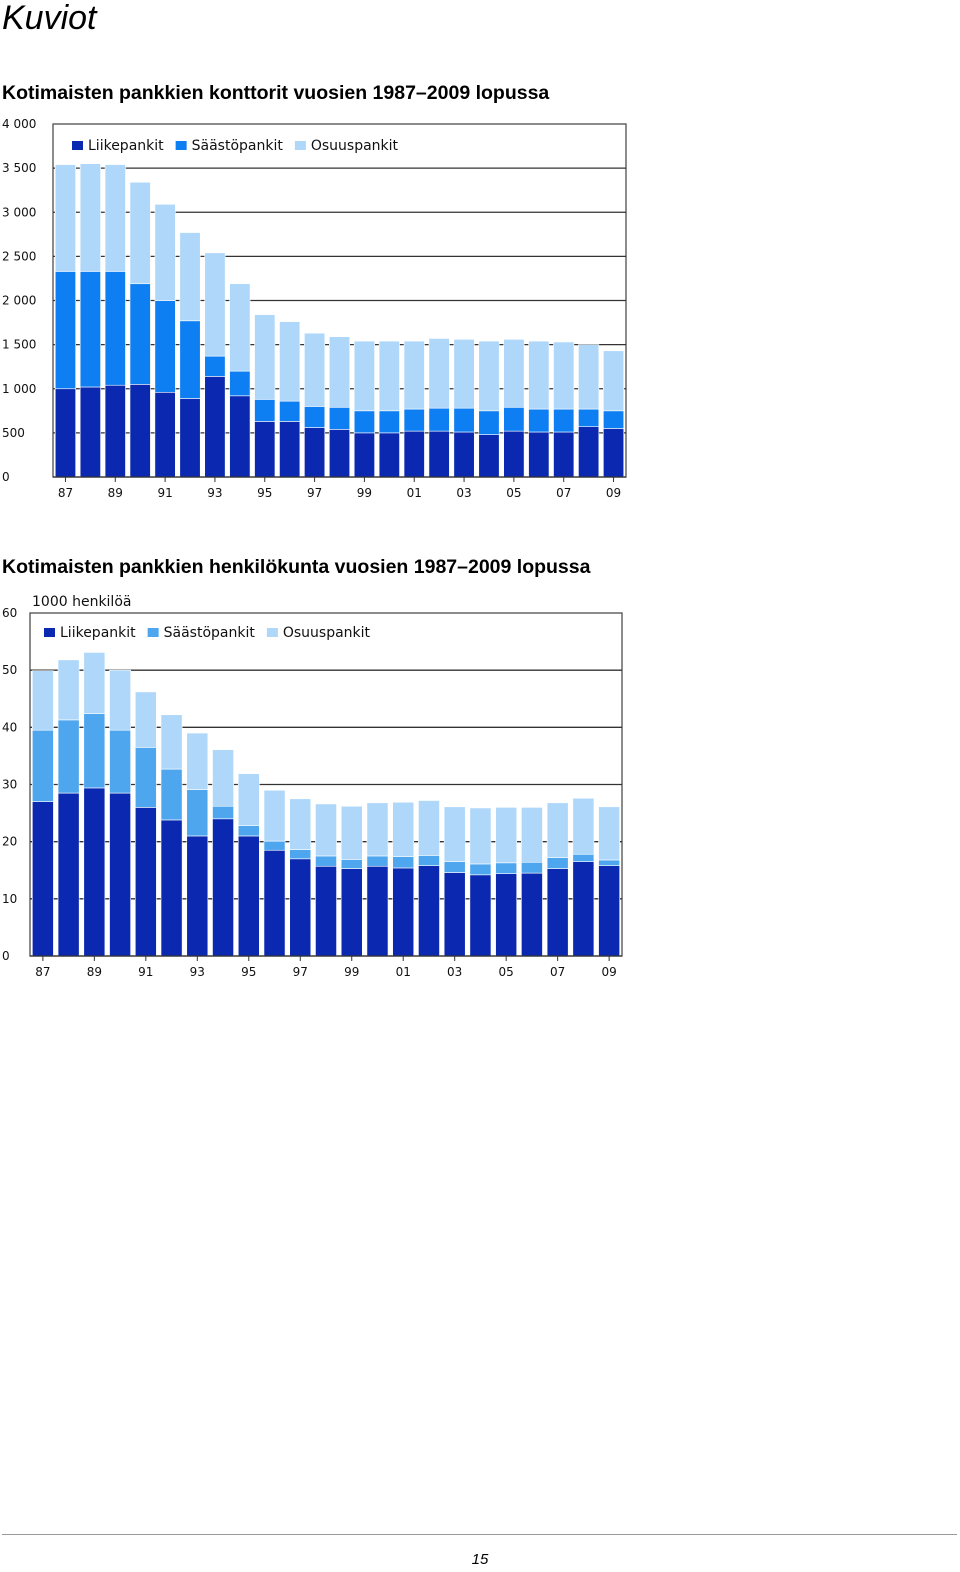 Image resolution: width=960 pixels, height=1572 pixels. What do you see at coordinates (532, 867) in the screenshot?
I see `staff-bar-2006-säästöpankit` at bounding box center [532, 867].